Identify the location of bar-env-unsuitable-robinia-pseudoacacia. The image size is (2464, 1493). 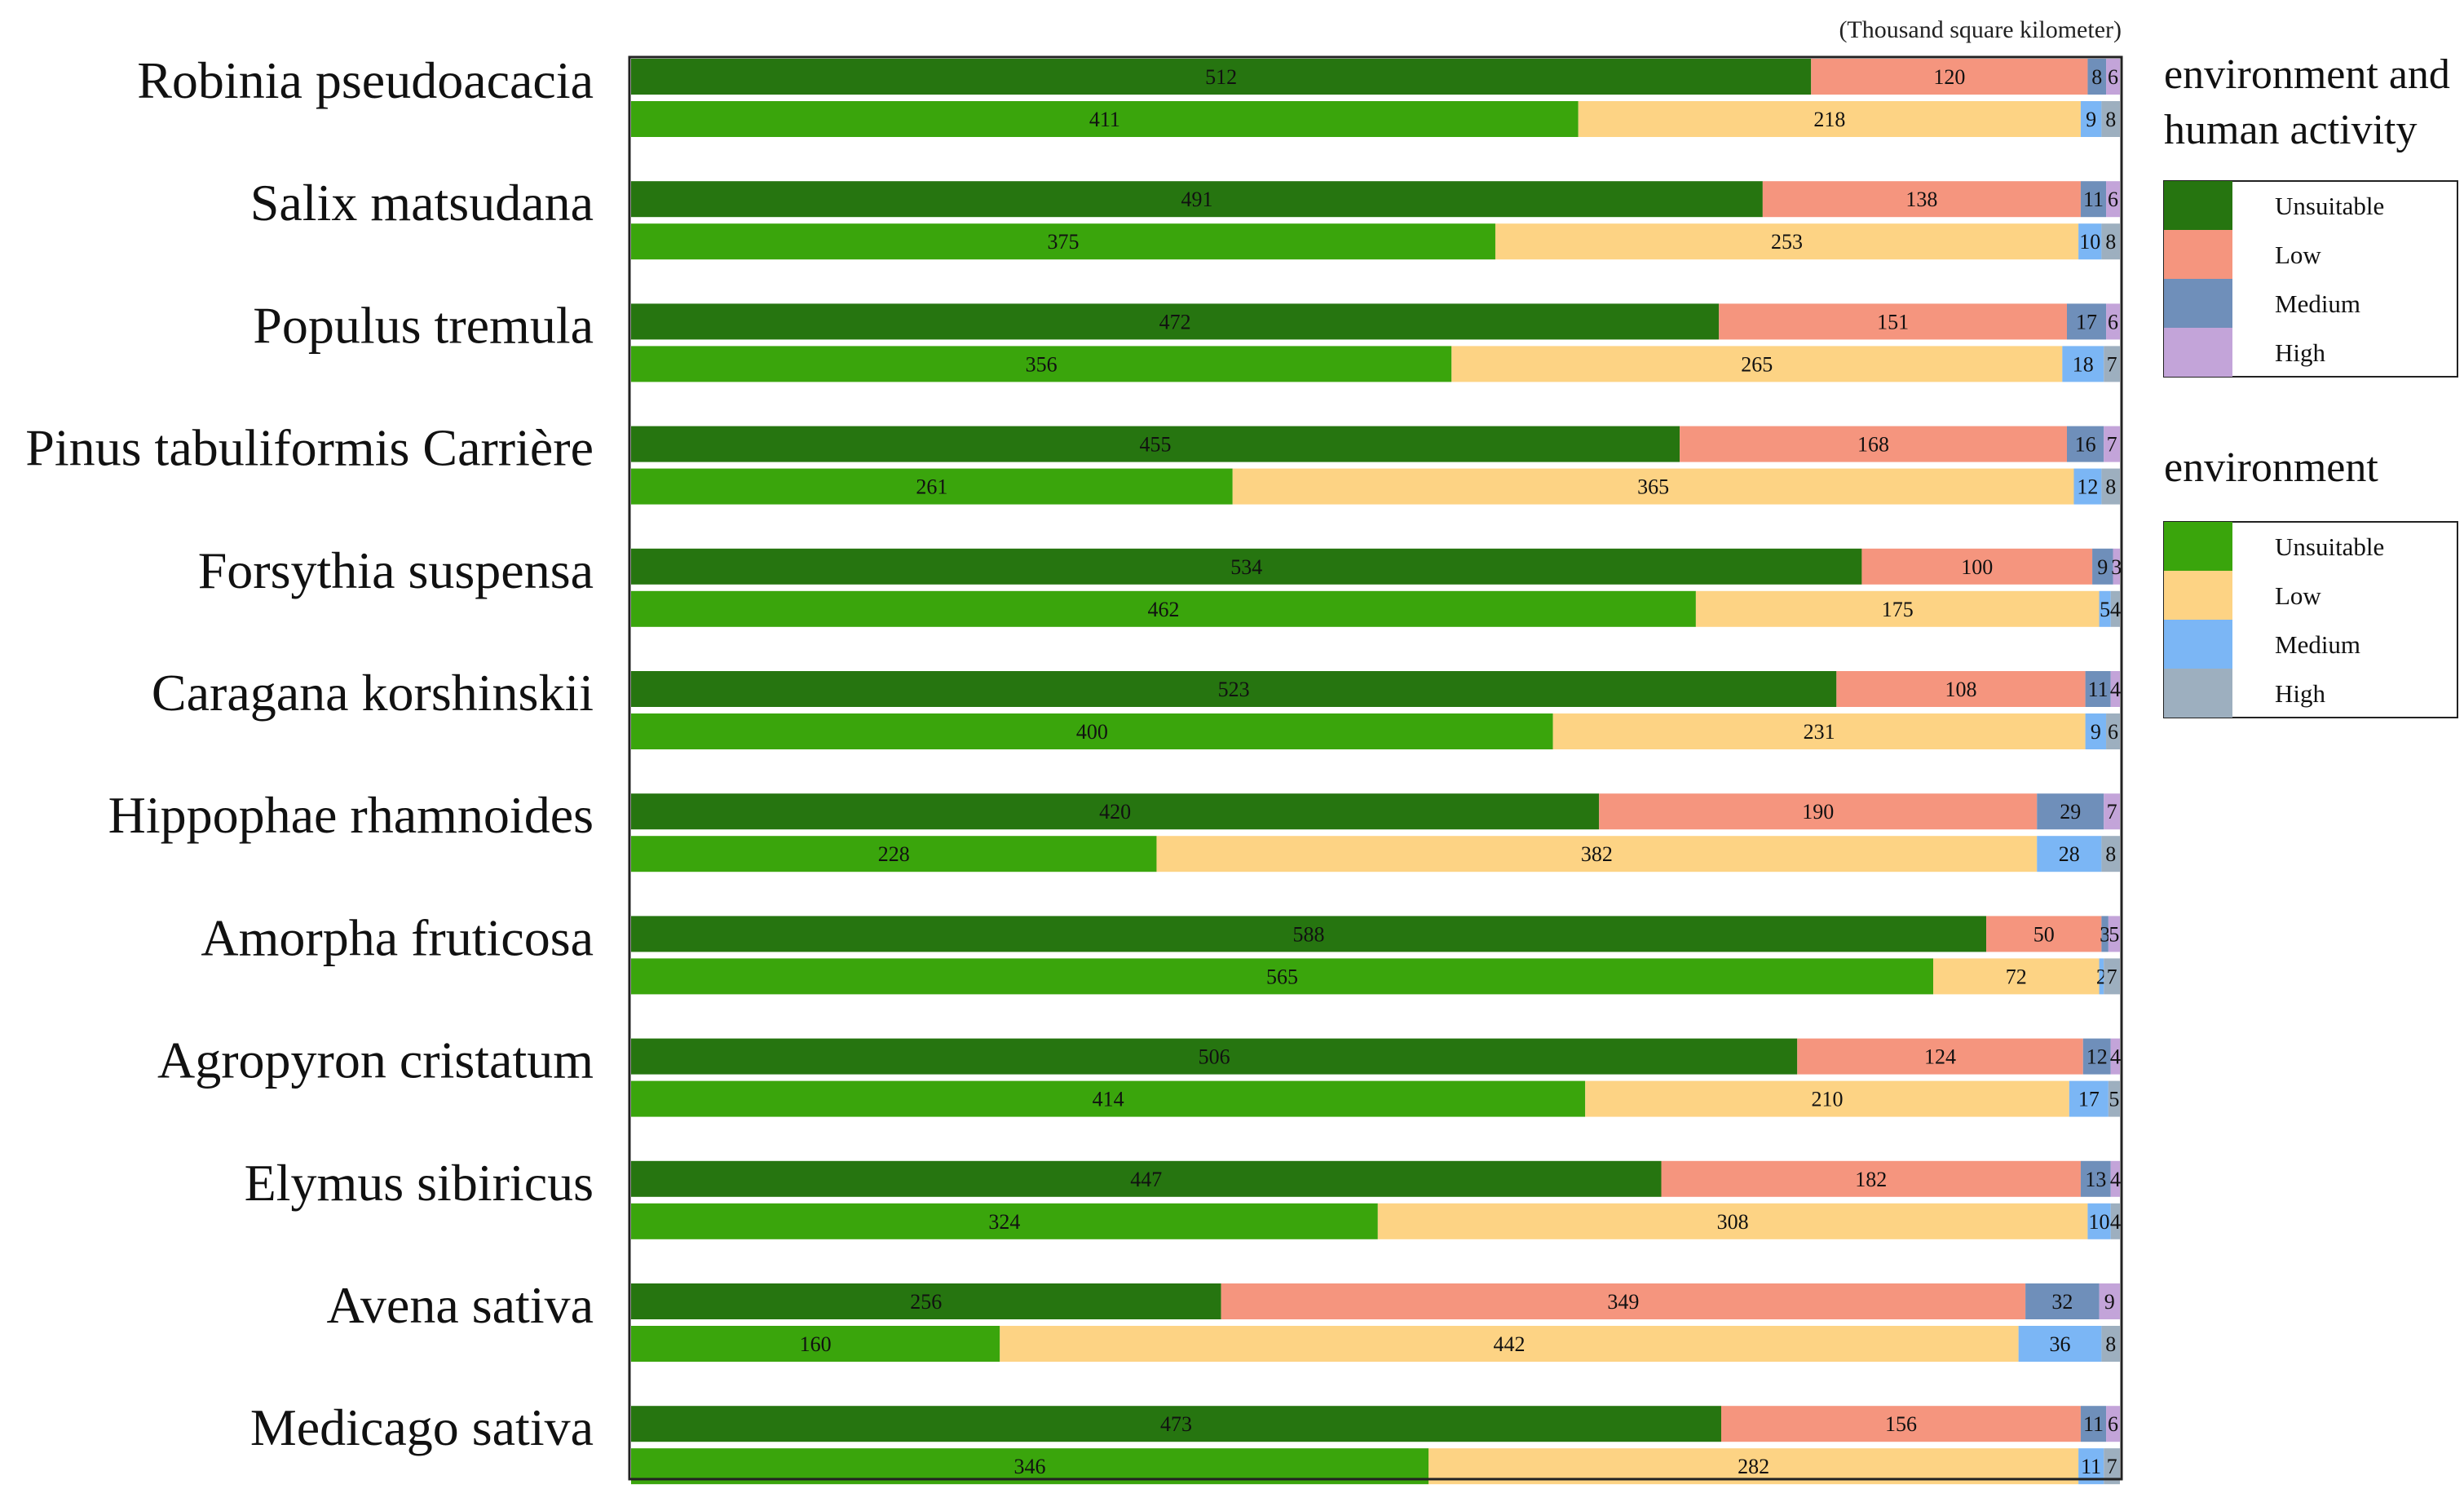
(1105, 119).